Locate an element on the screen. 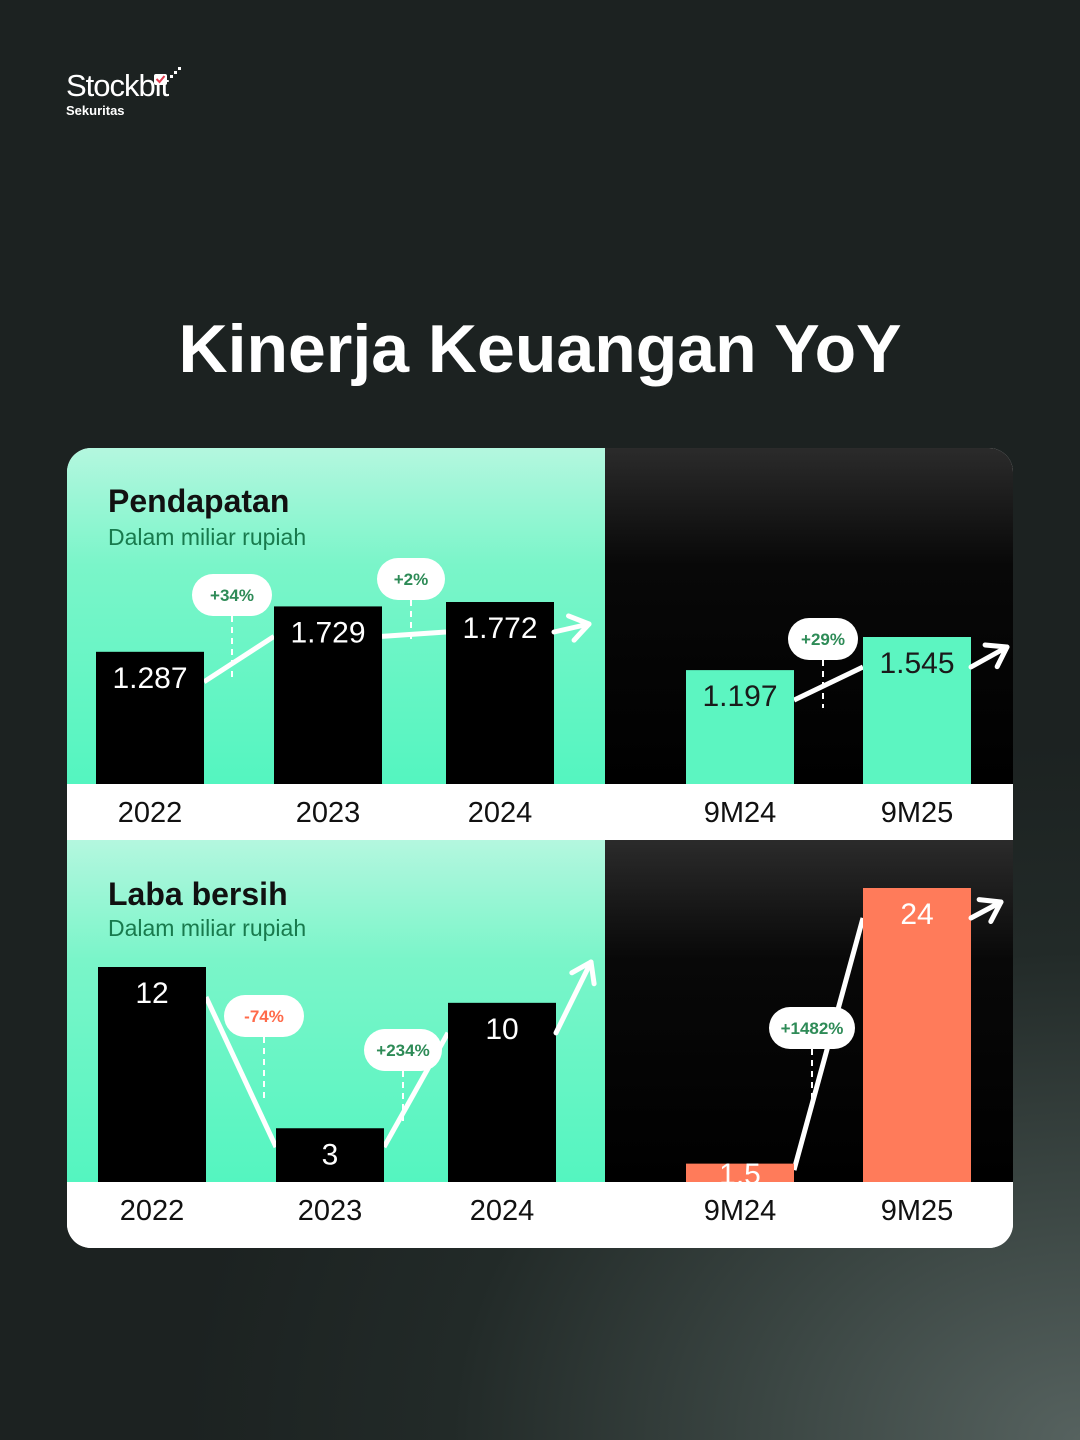 The height and width of the screenshot is (1440, 1080). chart-logo-icon is located at coordinates (167, 76).